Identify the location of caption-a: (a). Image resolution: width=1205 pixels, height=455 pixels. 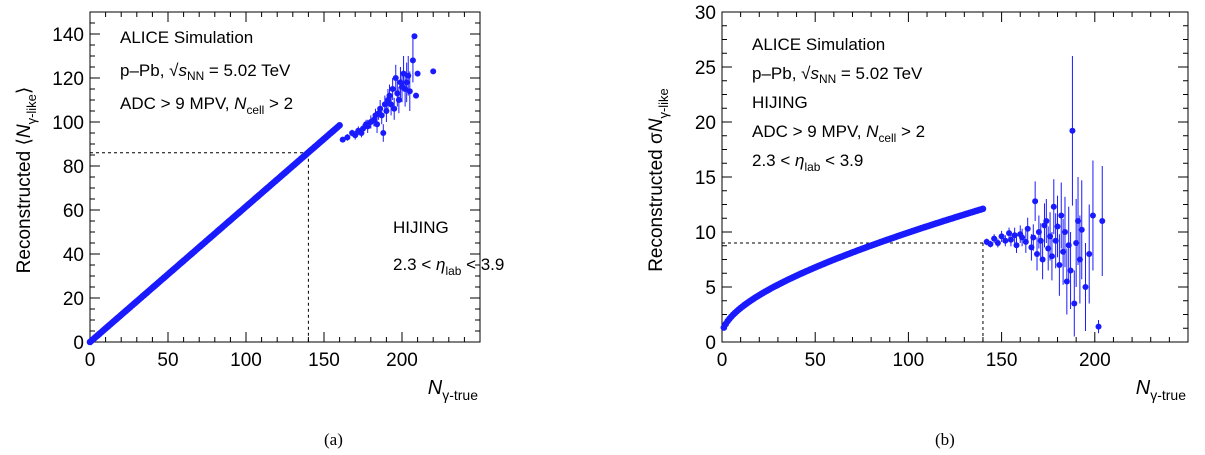
(333, 439).